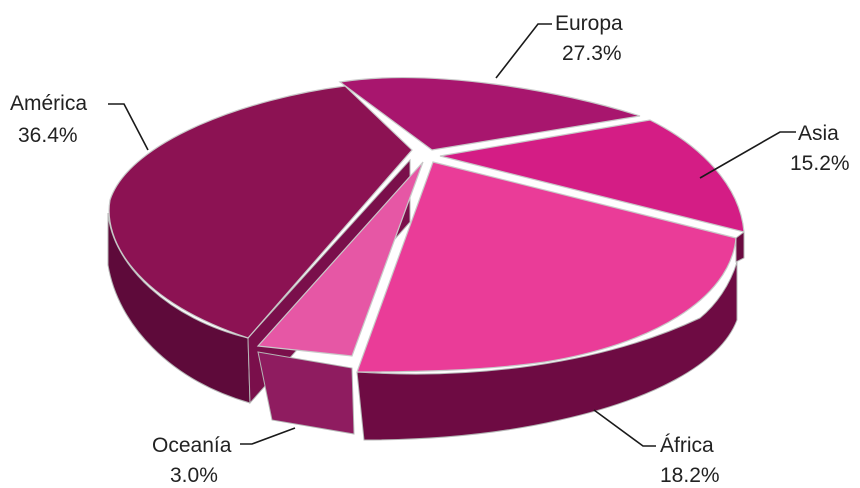  What do you see at coordinates (818, 133) in the screenshot?
I see `slice-label-asia-name: Asia` at bounding box center [818, 133].